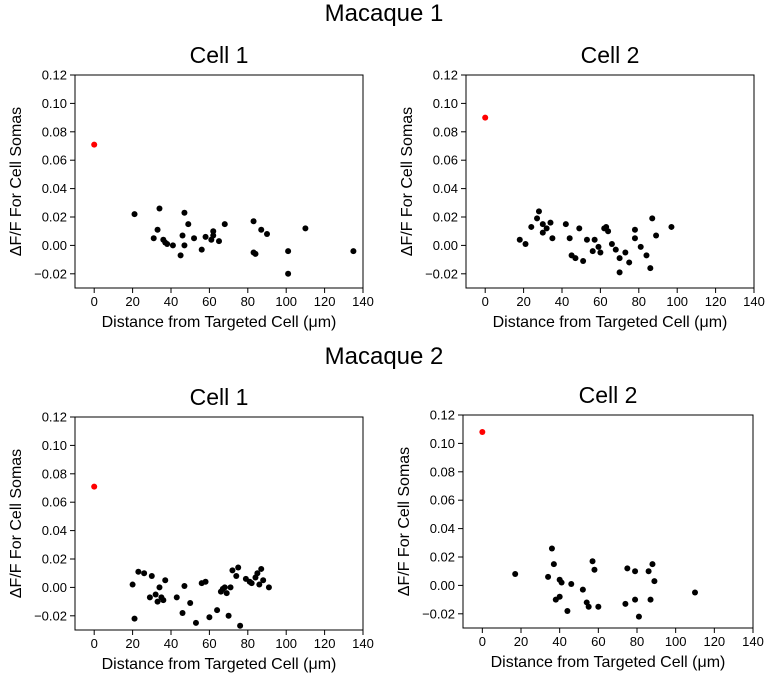 The width and height of the screenshot is (768, 674). Describe the element at coordinates (132, 643) in the screenshot. I see `chart-2-xtick-label: 20` at that location.